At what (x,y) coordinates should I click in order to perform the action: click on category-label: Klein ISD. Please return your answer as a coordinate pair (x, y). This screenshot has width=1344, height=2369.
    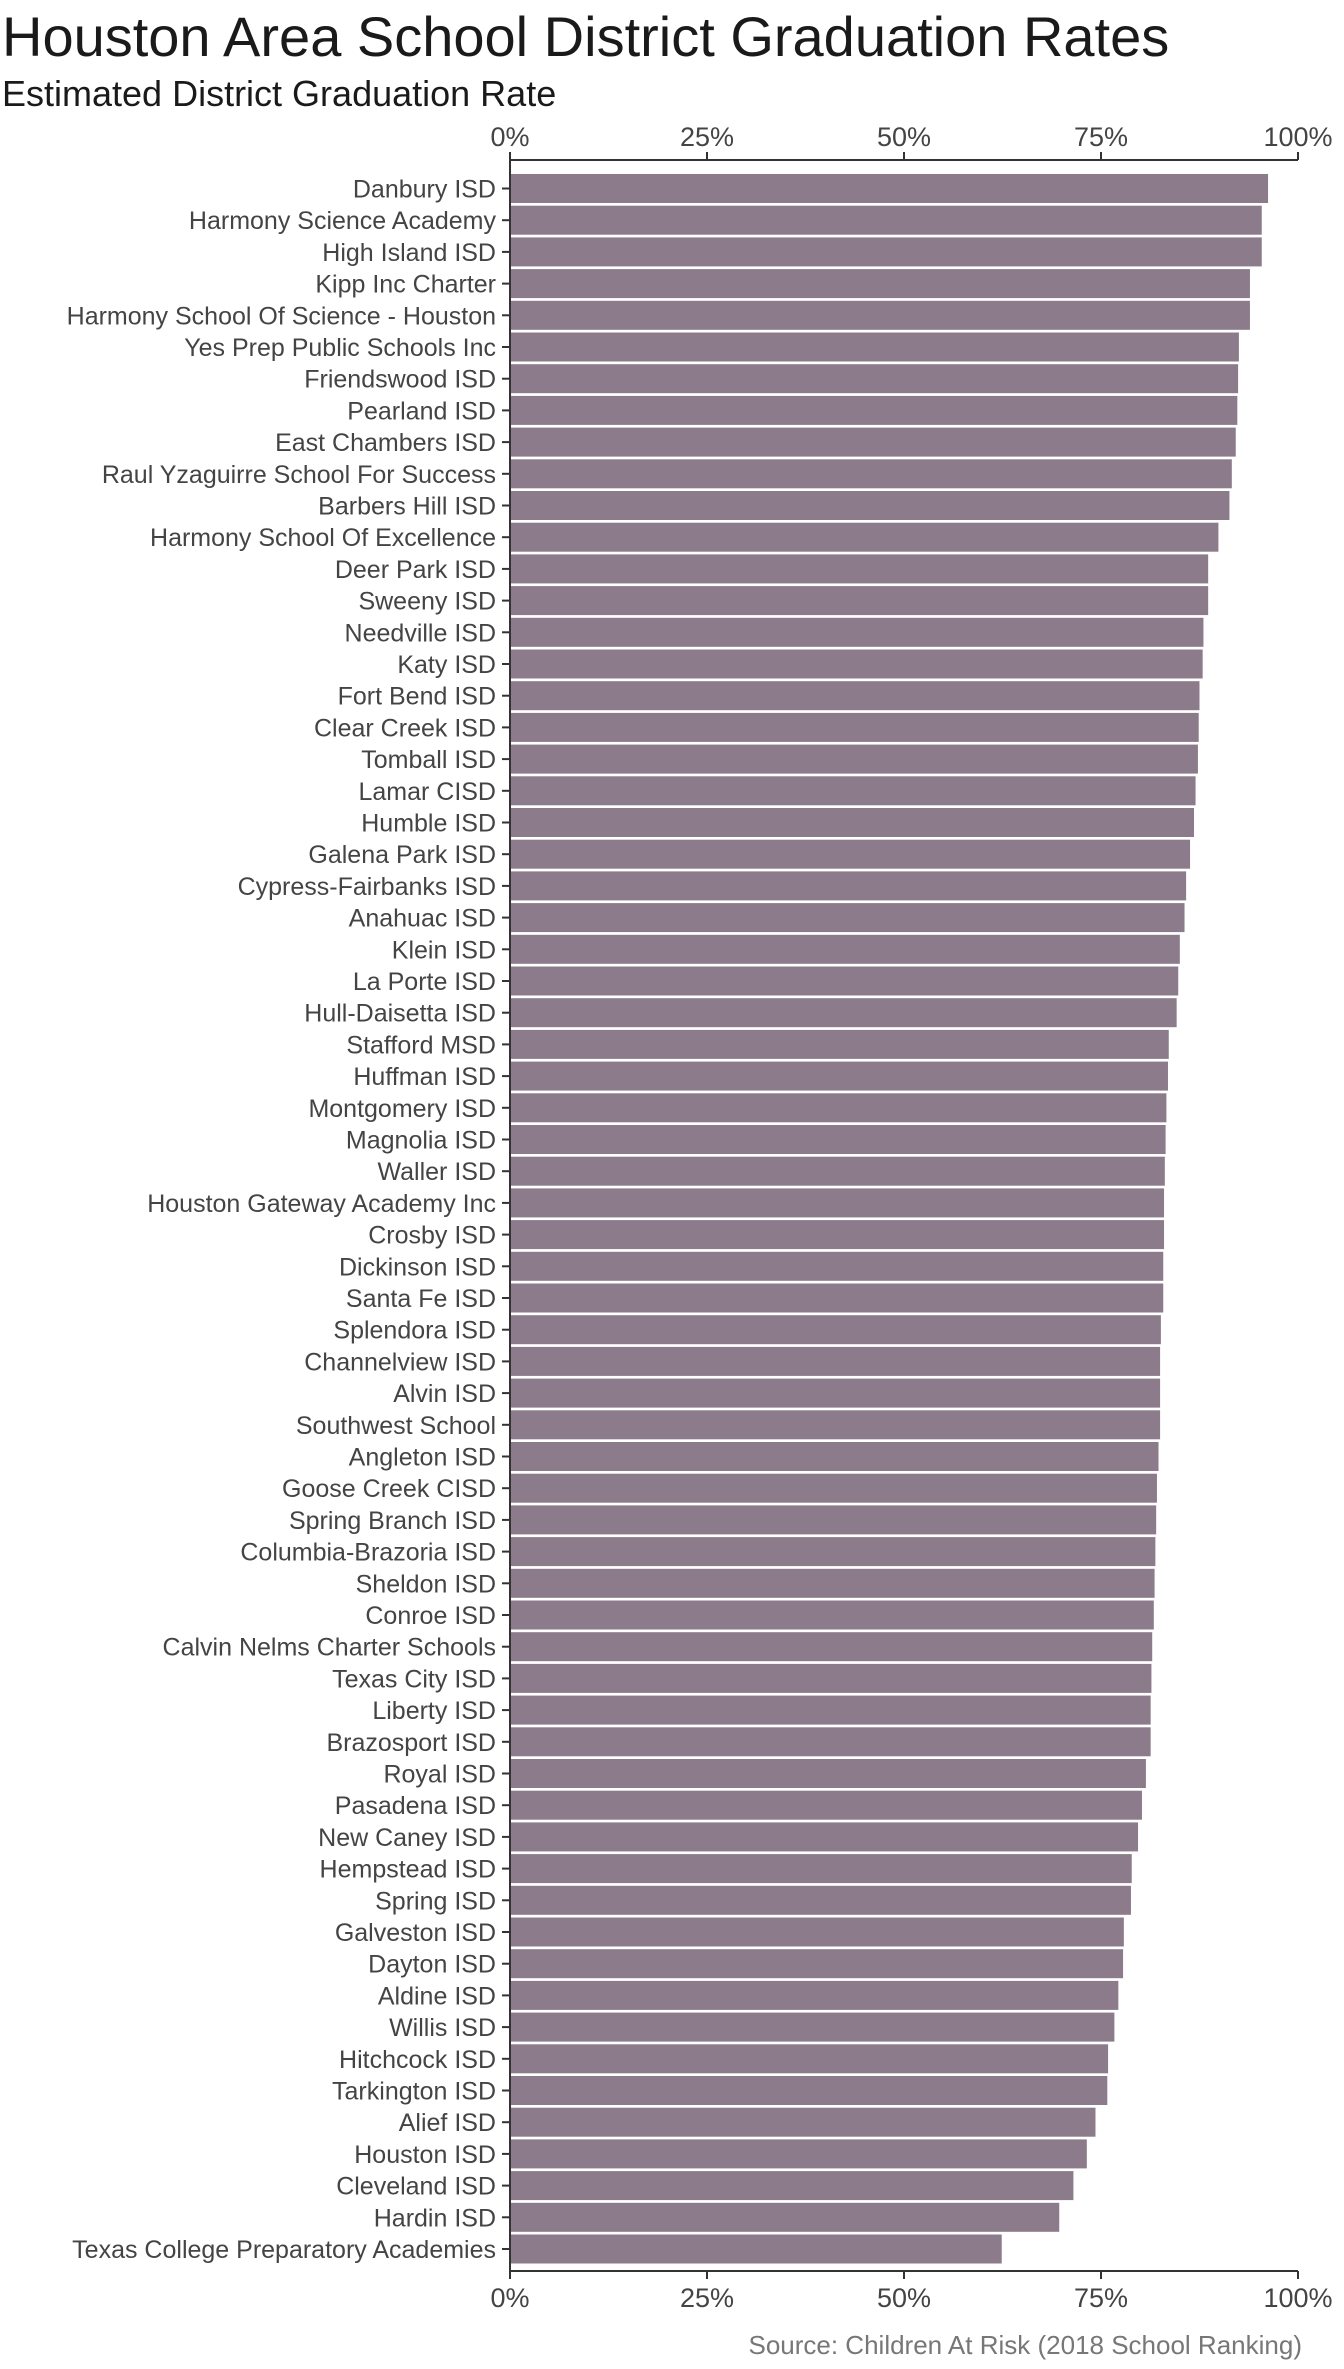
    Looking at the image, I should click on (444, 950).